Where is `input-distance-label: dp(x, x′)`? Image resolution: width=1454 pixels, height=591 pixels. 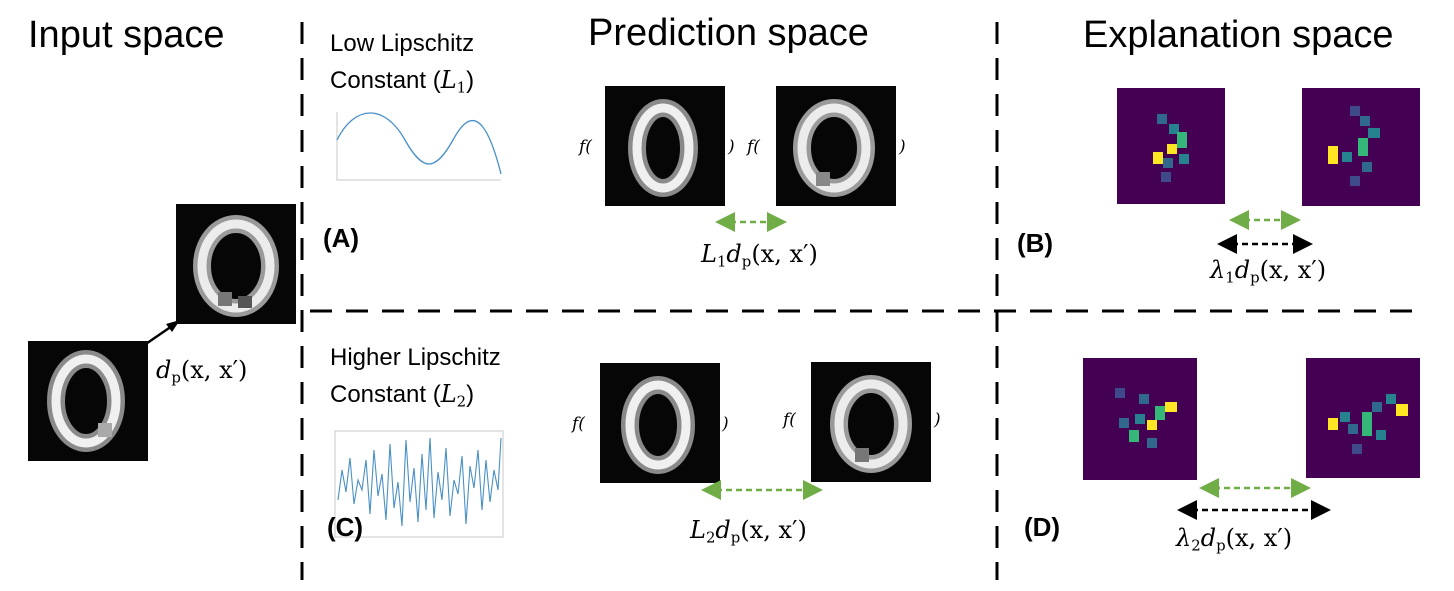 input-distance-label: dp(x, x′) is located at coordinates (202, 371).